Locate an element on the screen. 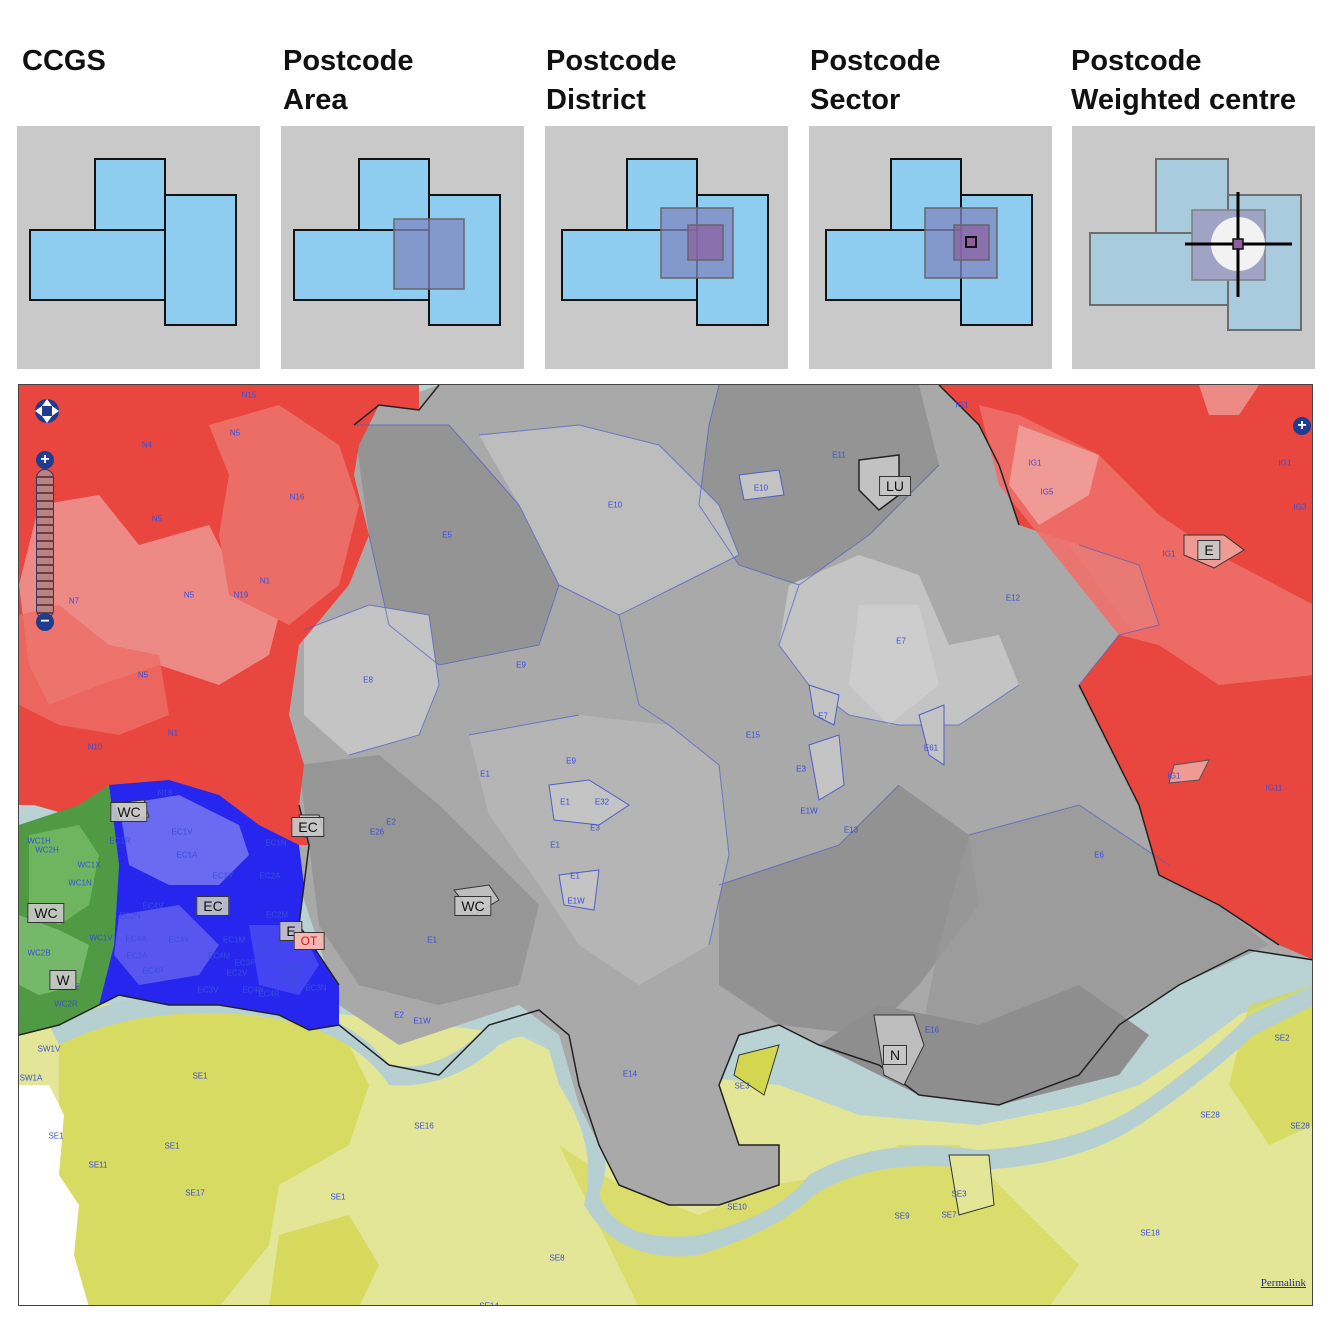 Image resolution: width=1329 pixels, height=1322 pixels. district-label: N19 is located at coordinates (241, 595).